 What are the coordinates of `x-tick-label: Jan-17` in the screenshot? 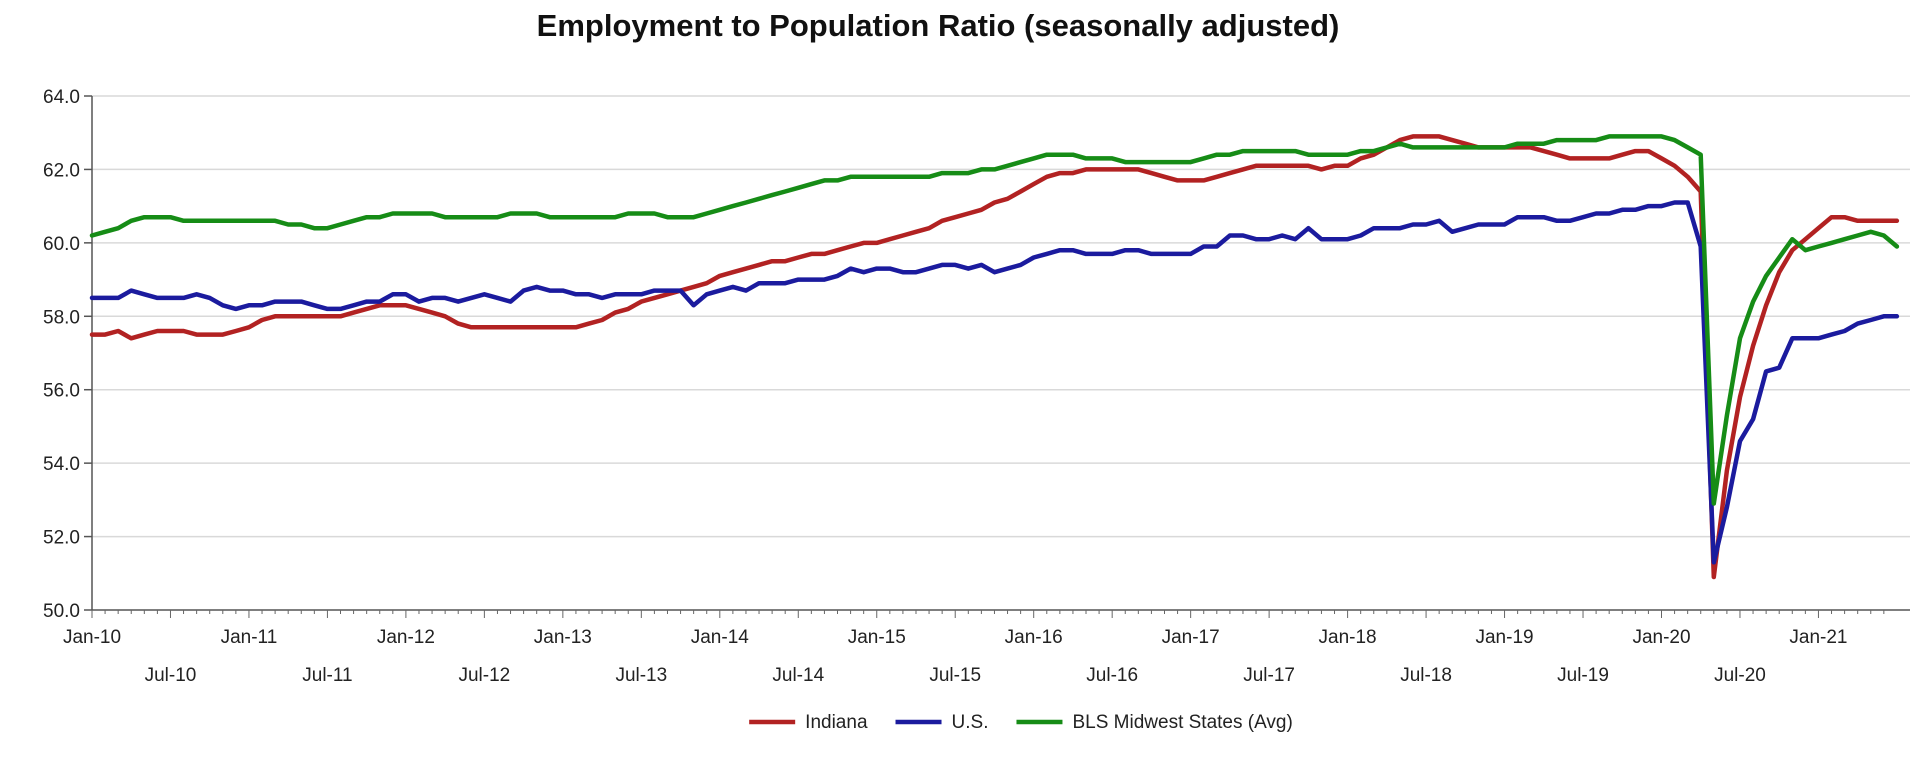 It's located at (1191, 637).